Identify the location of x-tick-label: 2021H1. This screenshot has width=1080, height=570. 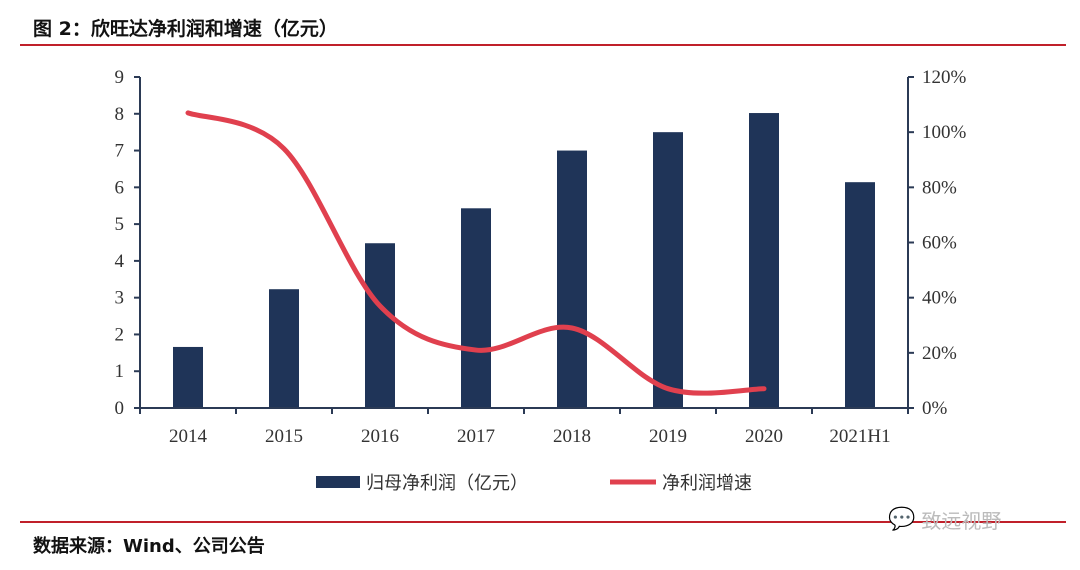
(859, 436).